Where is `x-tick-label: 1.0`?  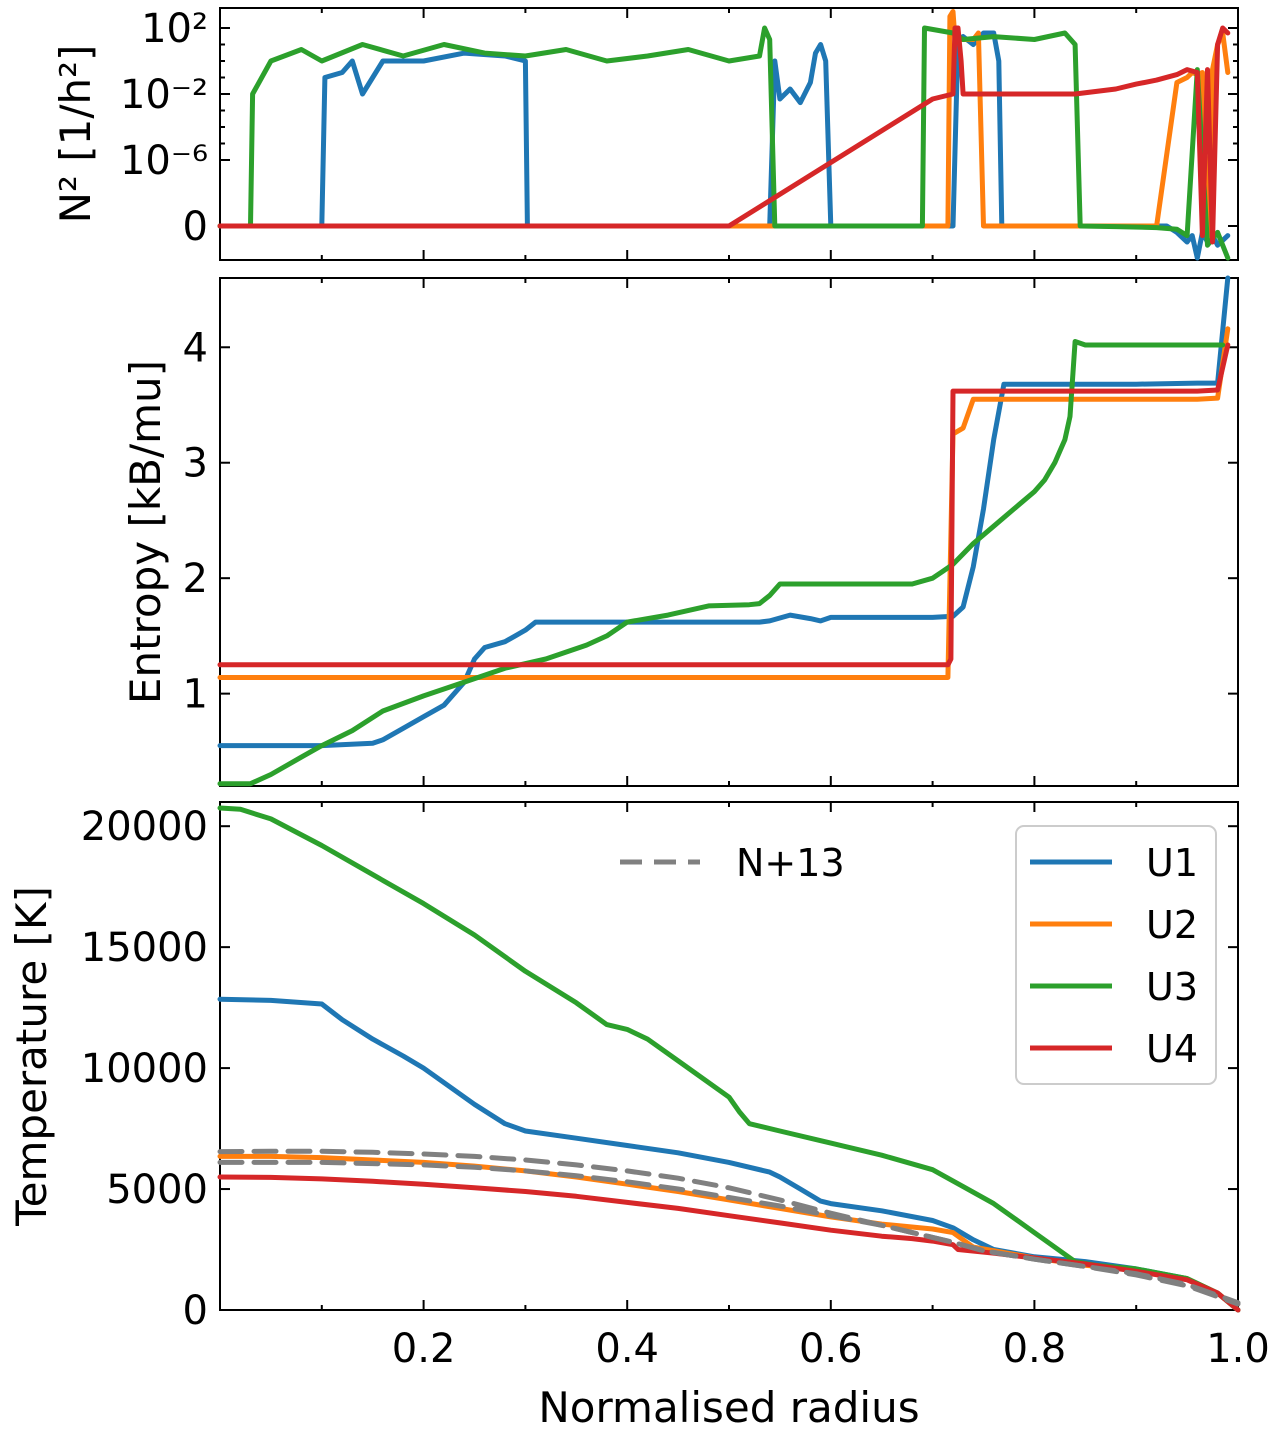 x-tick-label: 1.0 is located at coordinates (1238, 1349).